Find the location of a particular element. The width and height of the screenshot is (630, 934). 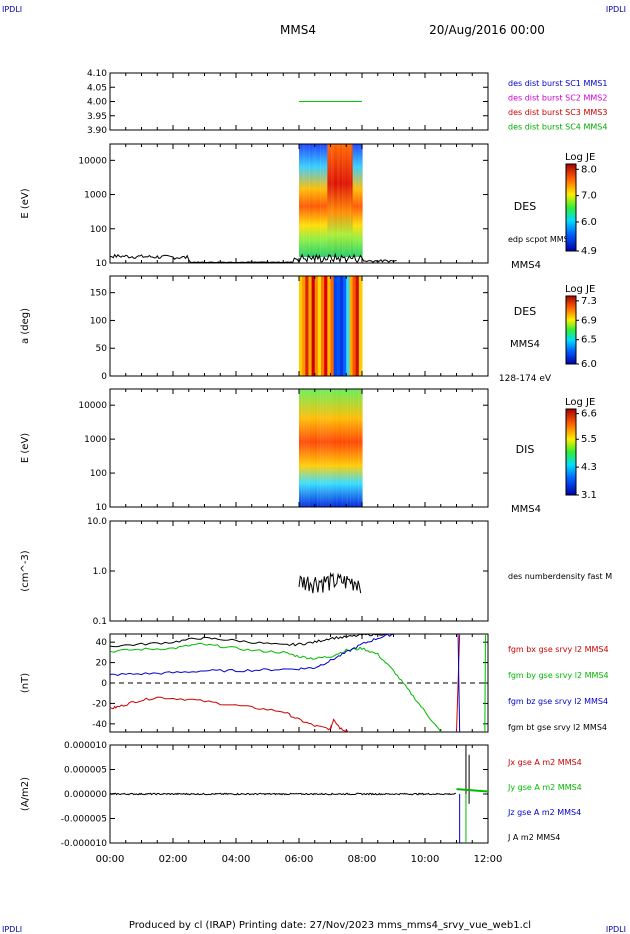

p1-ytick-label: 3.95 is located at coordinates (97, 117).